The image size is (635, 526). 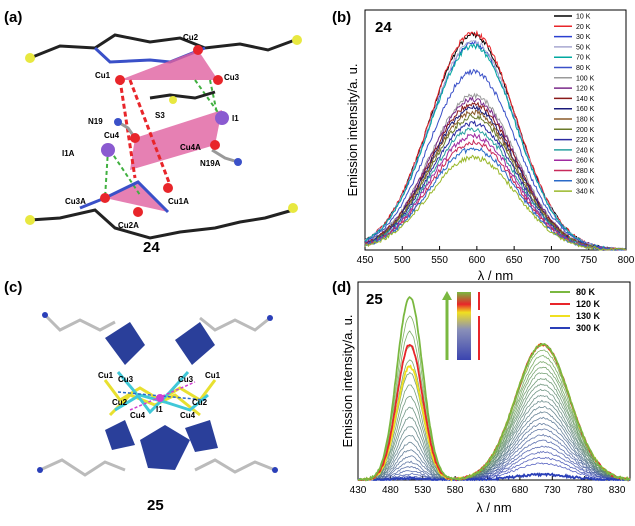 I want to click on atom-label: Cu4A, so click(x=190, y=147).